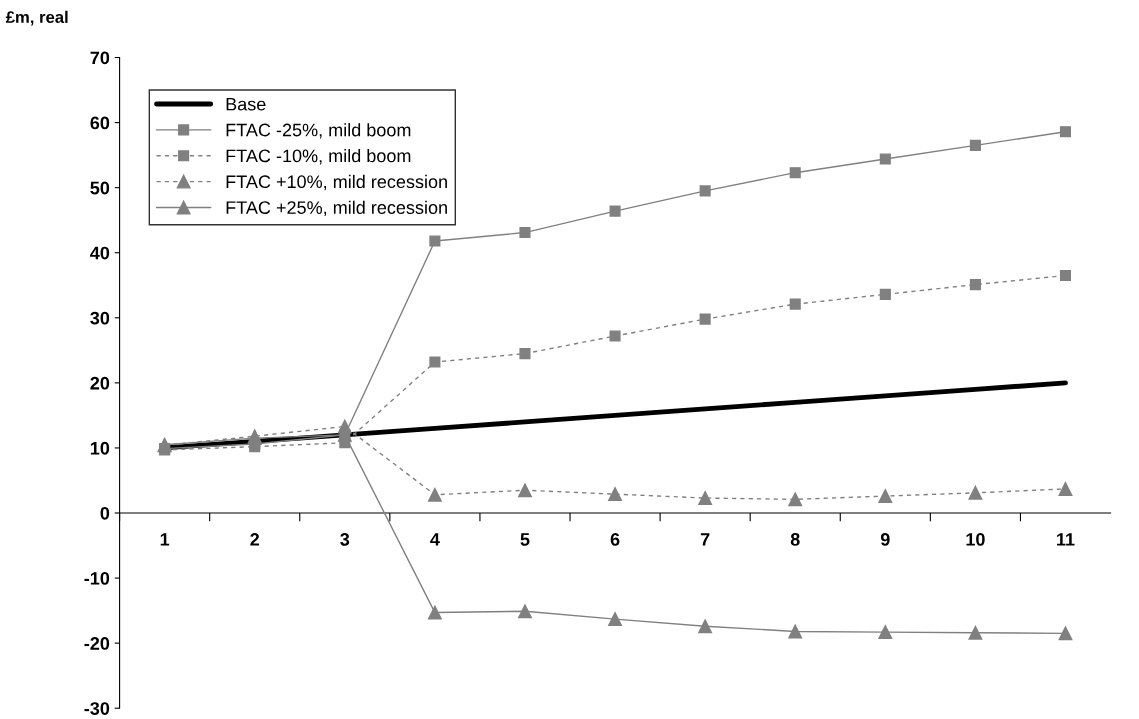 The width and height of the screenshot is (1139, 719). What do you see at coordinates (100, 58) in the screenshot?
I see `y-tick-label: 70` at bounding box center [100, 58].